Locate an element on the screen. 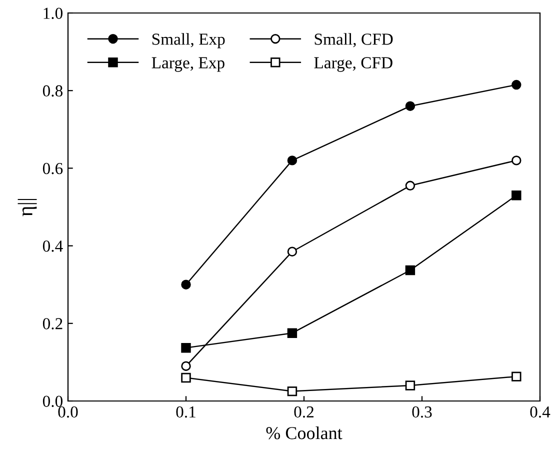 The image size is (556, 465). x-tick-label: 0.3 is located at coordinates (422, 412).